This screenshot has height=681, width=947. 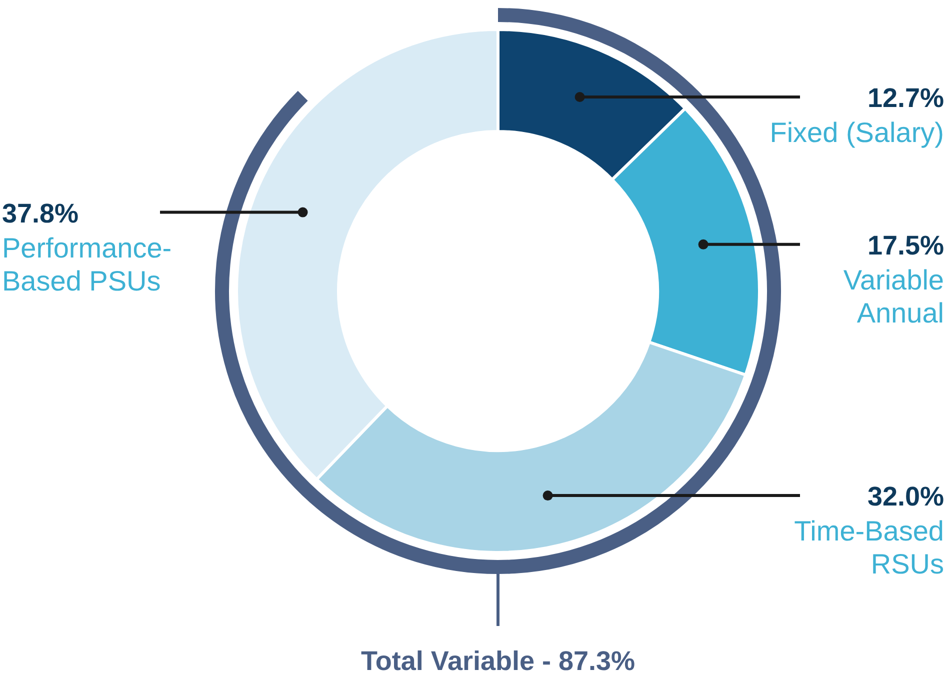 I want to click on data-label: 32.0%, so click(x=905, y=497).